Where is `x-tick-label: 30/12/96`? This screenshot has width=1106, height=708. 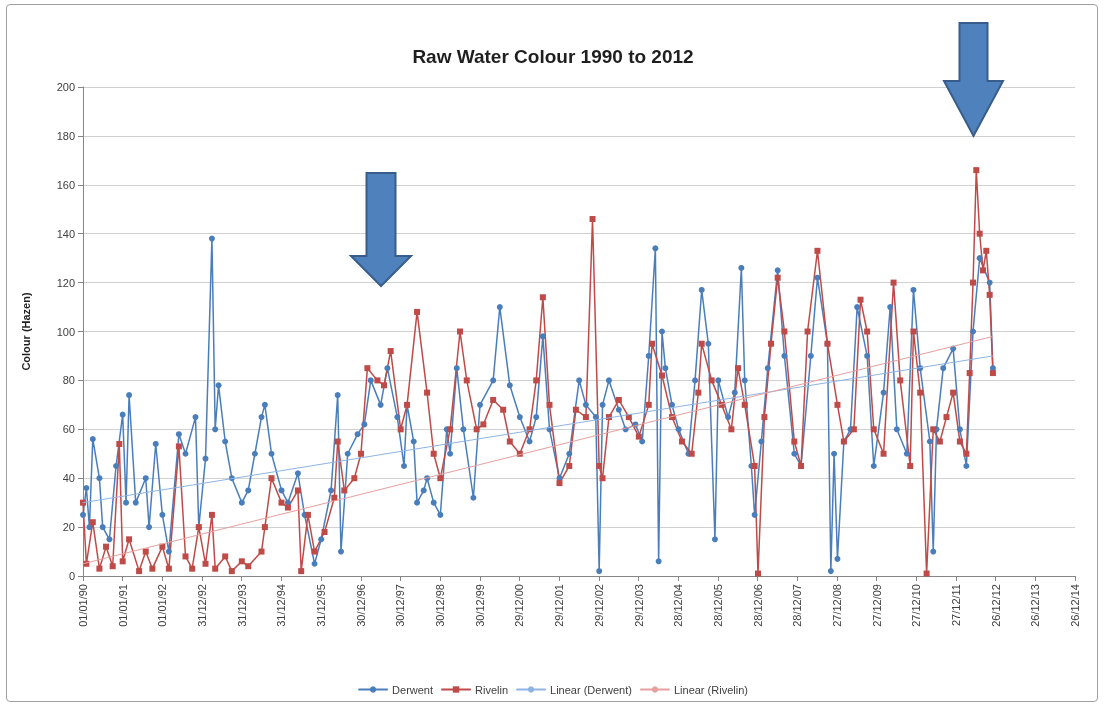
x-tick-label: 30/12/96 is located at coordinates (360, 605).